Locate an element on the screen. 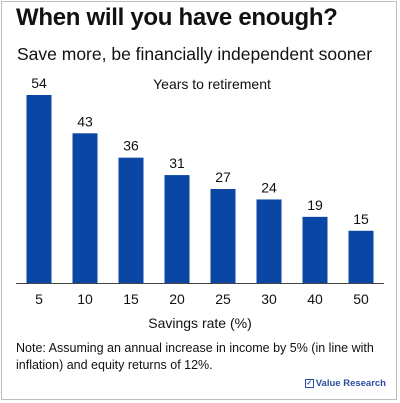 This screenshot has height=403, width=400. brand-name: Value Research is located at coordinates (350, 383).